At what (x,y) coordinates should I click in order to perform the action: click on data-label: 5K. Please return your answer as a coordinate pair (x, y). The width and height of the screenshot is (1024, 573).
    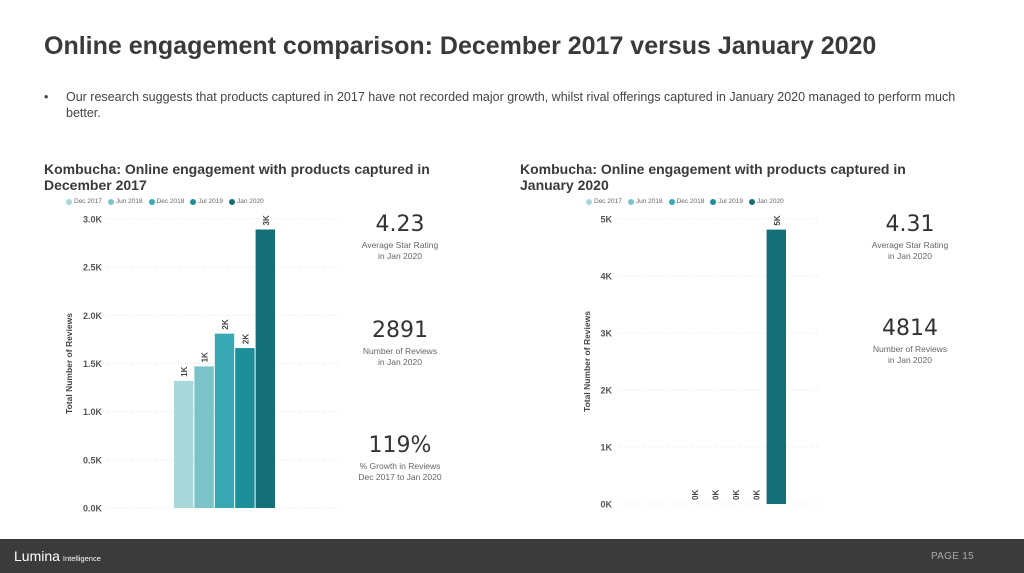
    Looking at the image, I should click on (777, 220).